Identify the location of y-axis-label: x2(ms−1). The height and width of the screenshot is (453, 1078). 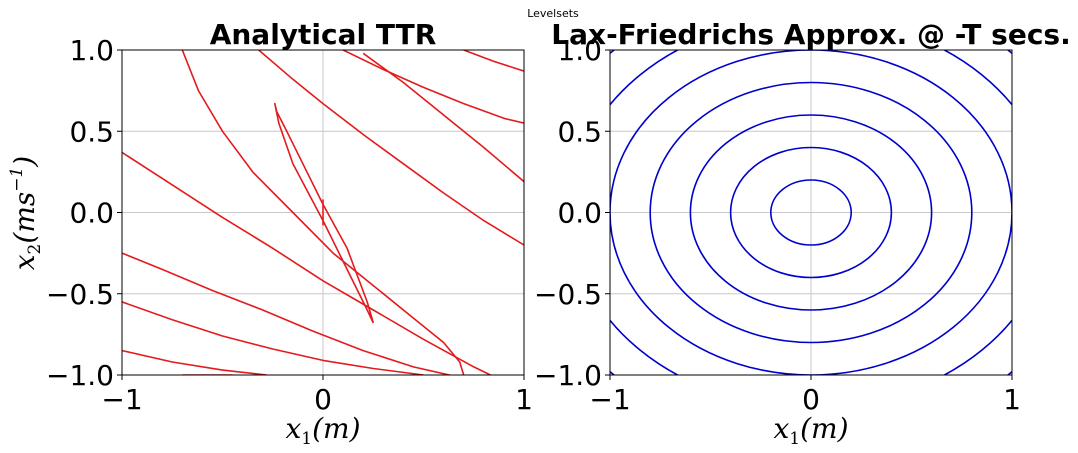
(26, 213).